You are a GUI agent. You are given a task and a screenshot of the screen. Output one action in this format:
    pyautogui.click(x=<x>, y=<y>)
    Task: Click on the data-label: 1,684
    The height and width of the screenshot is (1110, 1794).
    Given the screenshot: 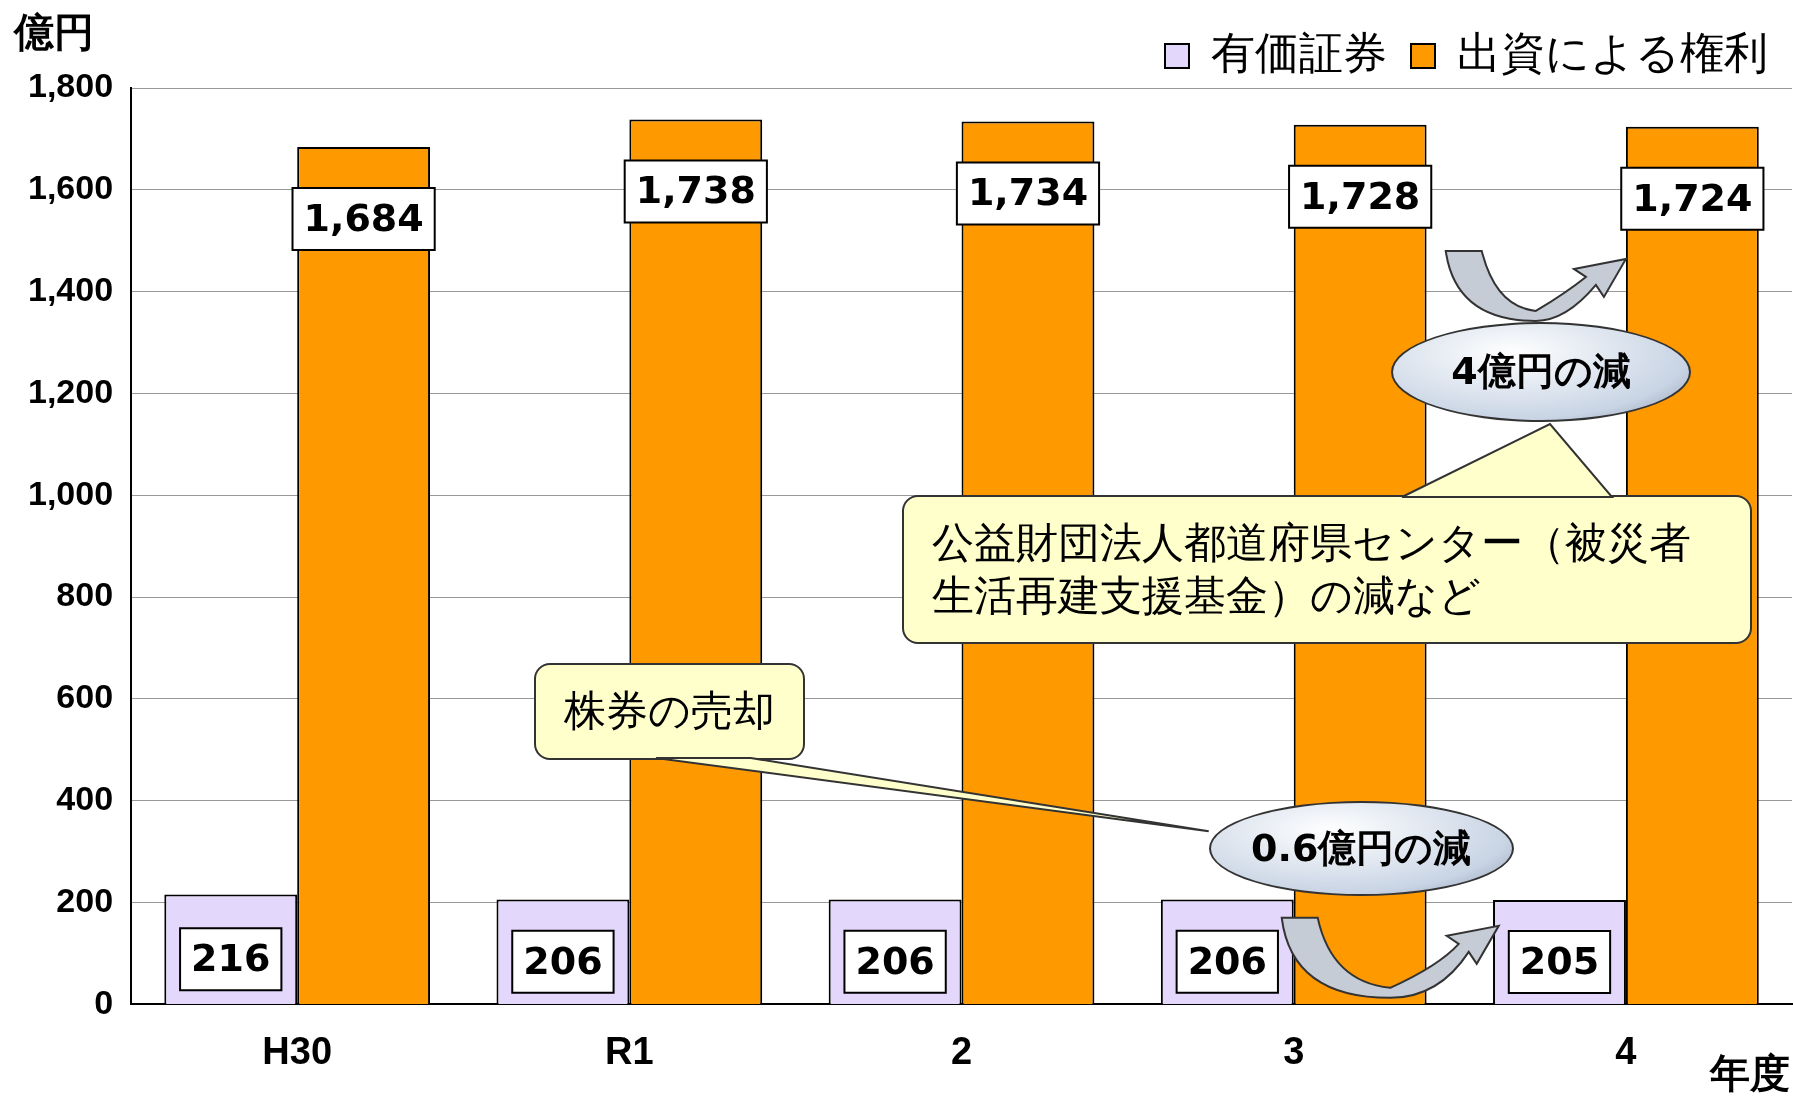 What is the action you would take?
    pyautogui.click(x=363, y=217)
    